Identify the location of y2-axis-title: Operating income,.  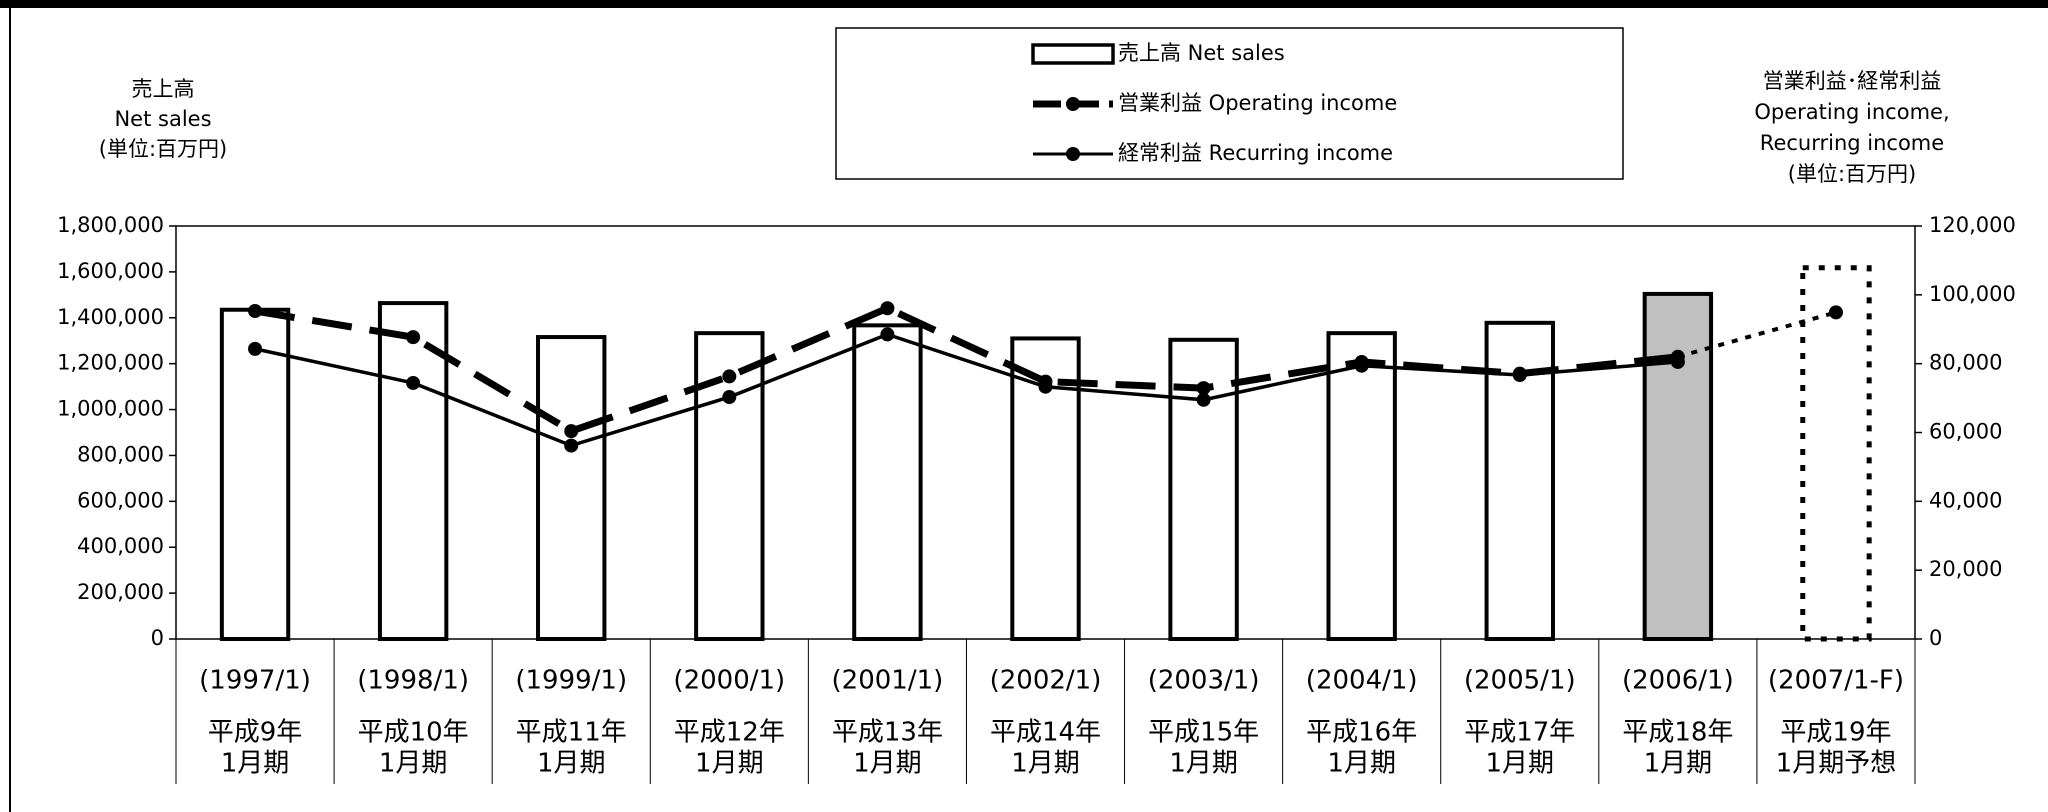
(1851, 112).